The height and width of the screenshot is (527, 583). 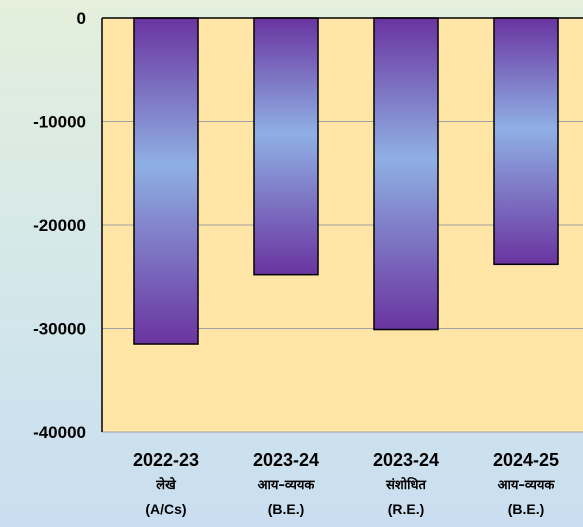 What do you see at coordinates (526, 460) in the screenshot?
I see `x-tick-label-year: 2024-25` at bounding box center [526, 460].